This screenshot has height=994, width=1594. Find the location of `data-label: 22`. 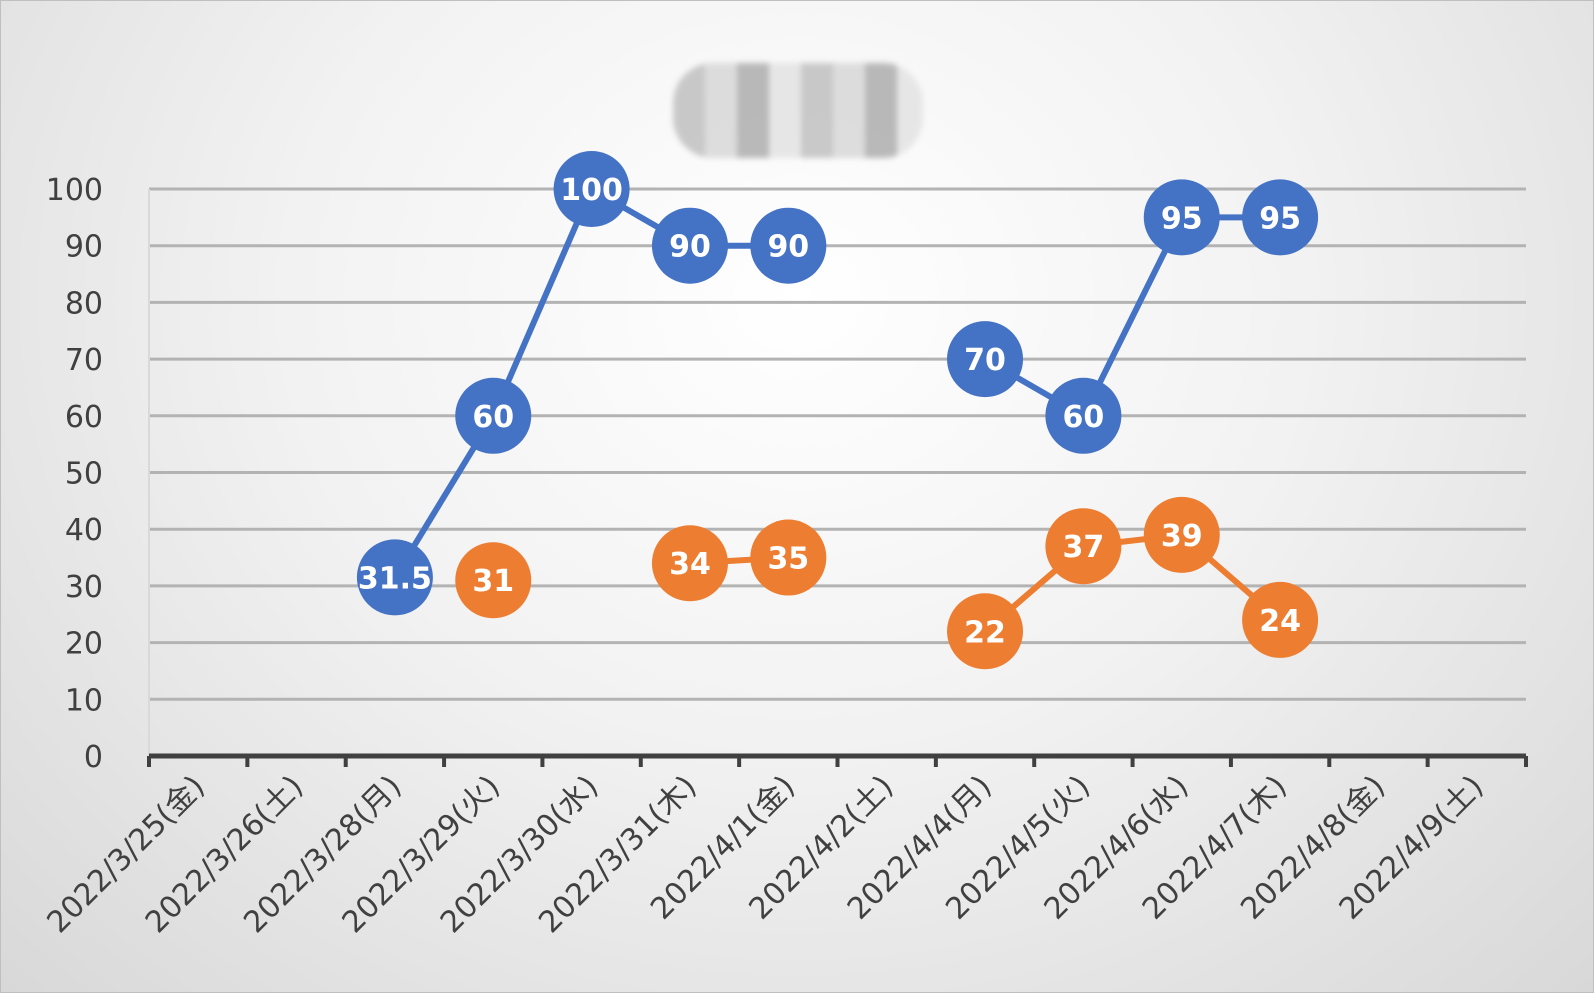

data-label: 22 is located at coordinates (985, 632).